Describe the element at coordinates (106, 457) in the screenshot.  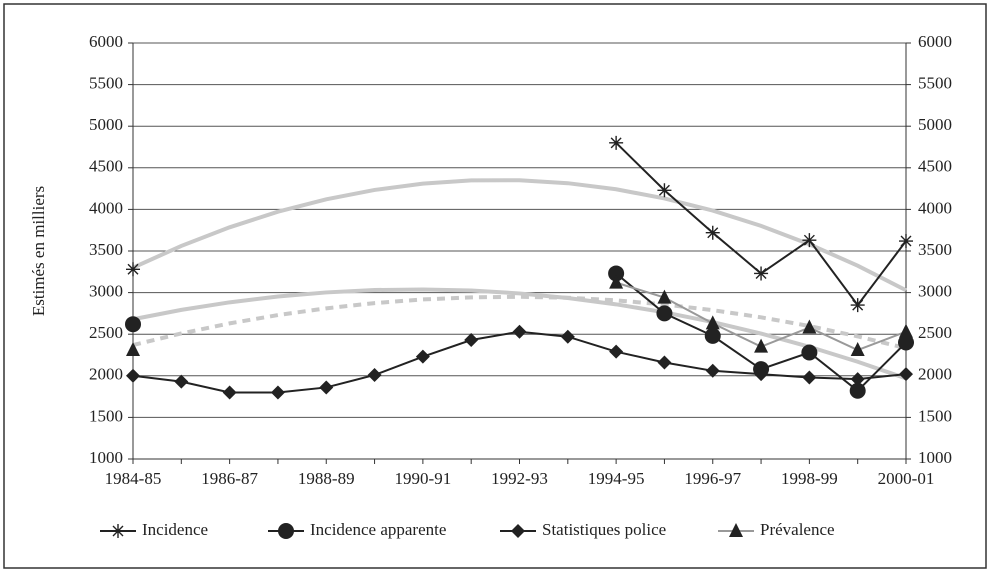
I see `y-tick-label: 1000` at that location.